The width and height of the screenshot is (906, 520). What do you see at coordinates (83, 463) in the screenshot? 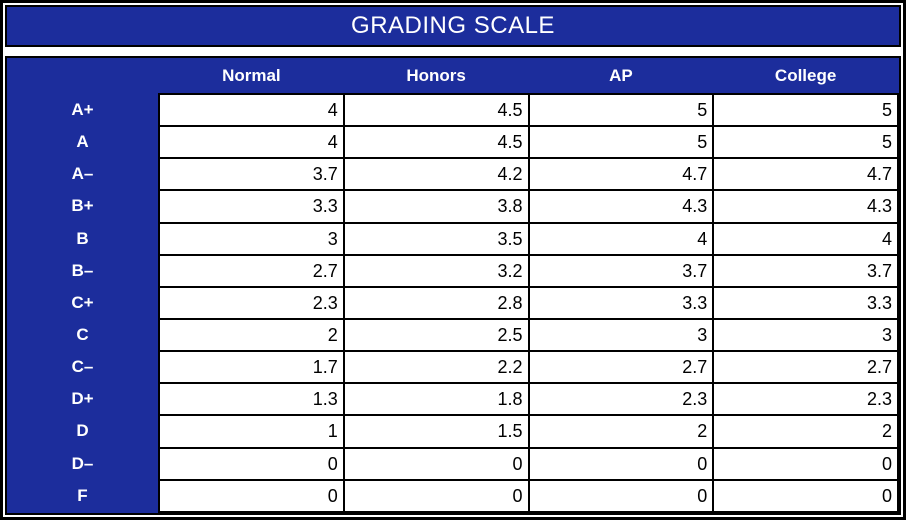
I see `row-label-grade: D–` at bounding box center [83, 463].